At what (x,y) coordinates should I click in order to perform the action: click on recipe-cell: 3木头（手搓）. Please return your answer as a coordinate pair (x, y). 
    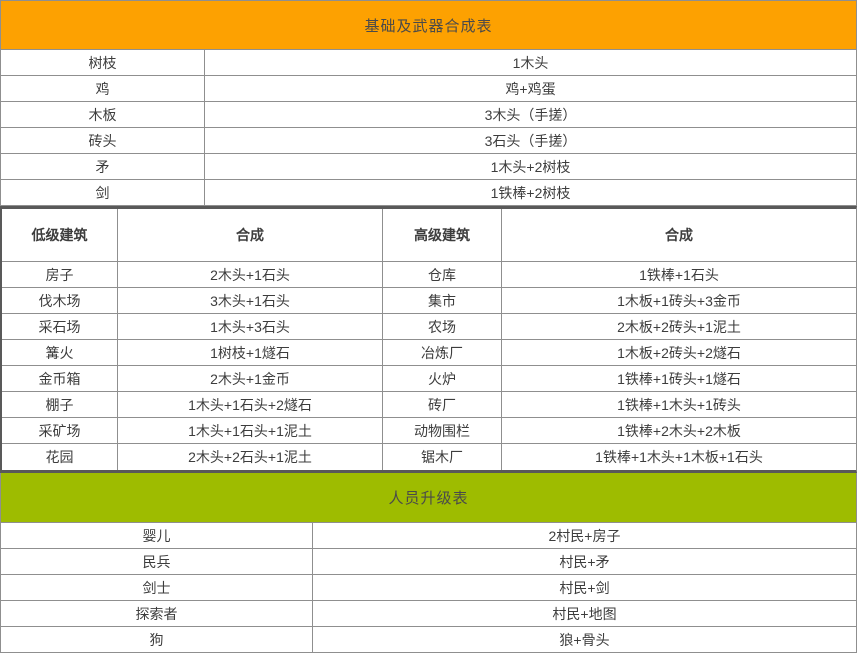
    Looking at the image, I should click on (530, 115).